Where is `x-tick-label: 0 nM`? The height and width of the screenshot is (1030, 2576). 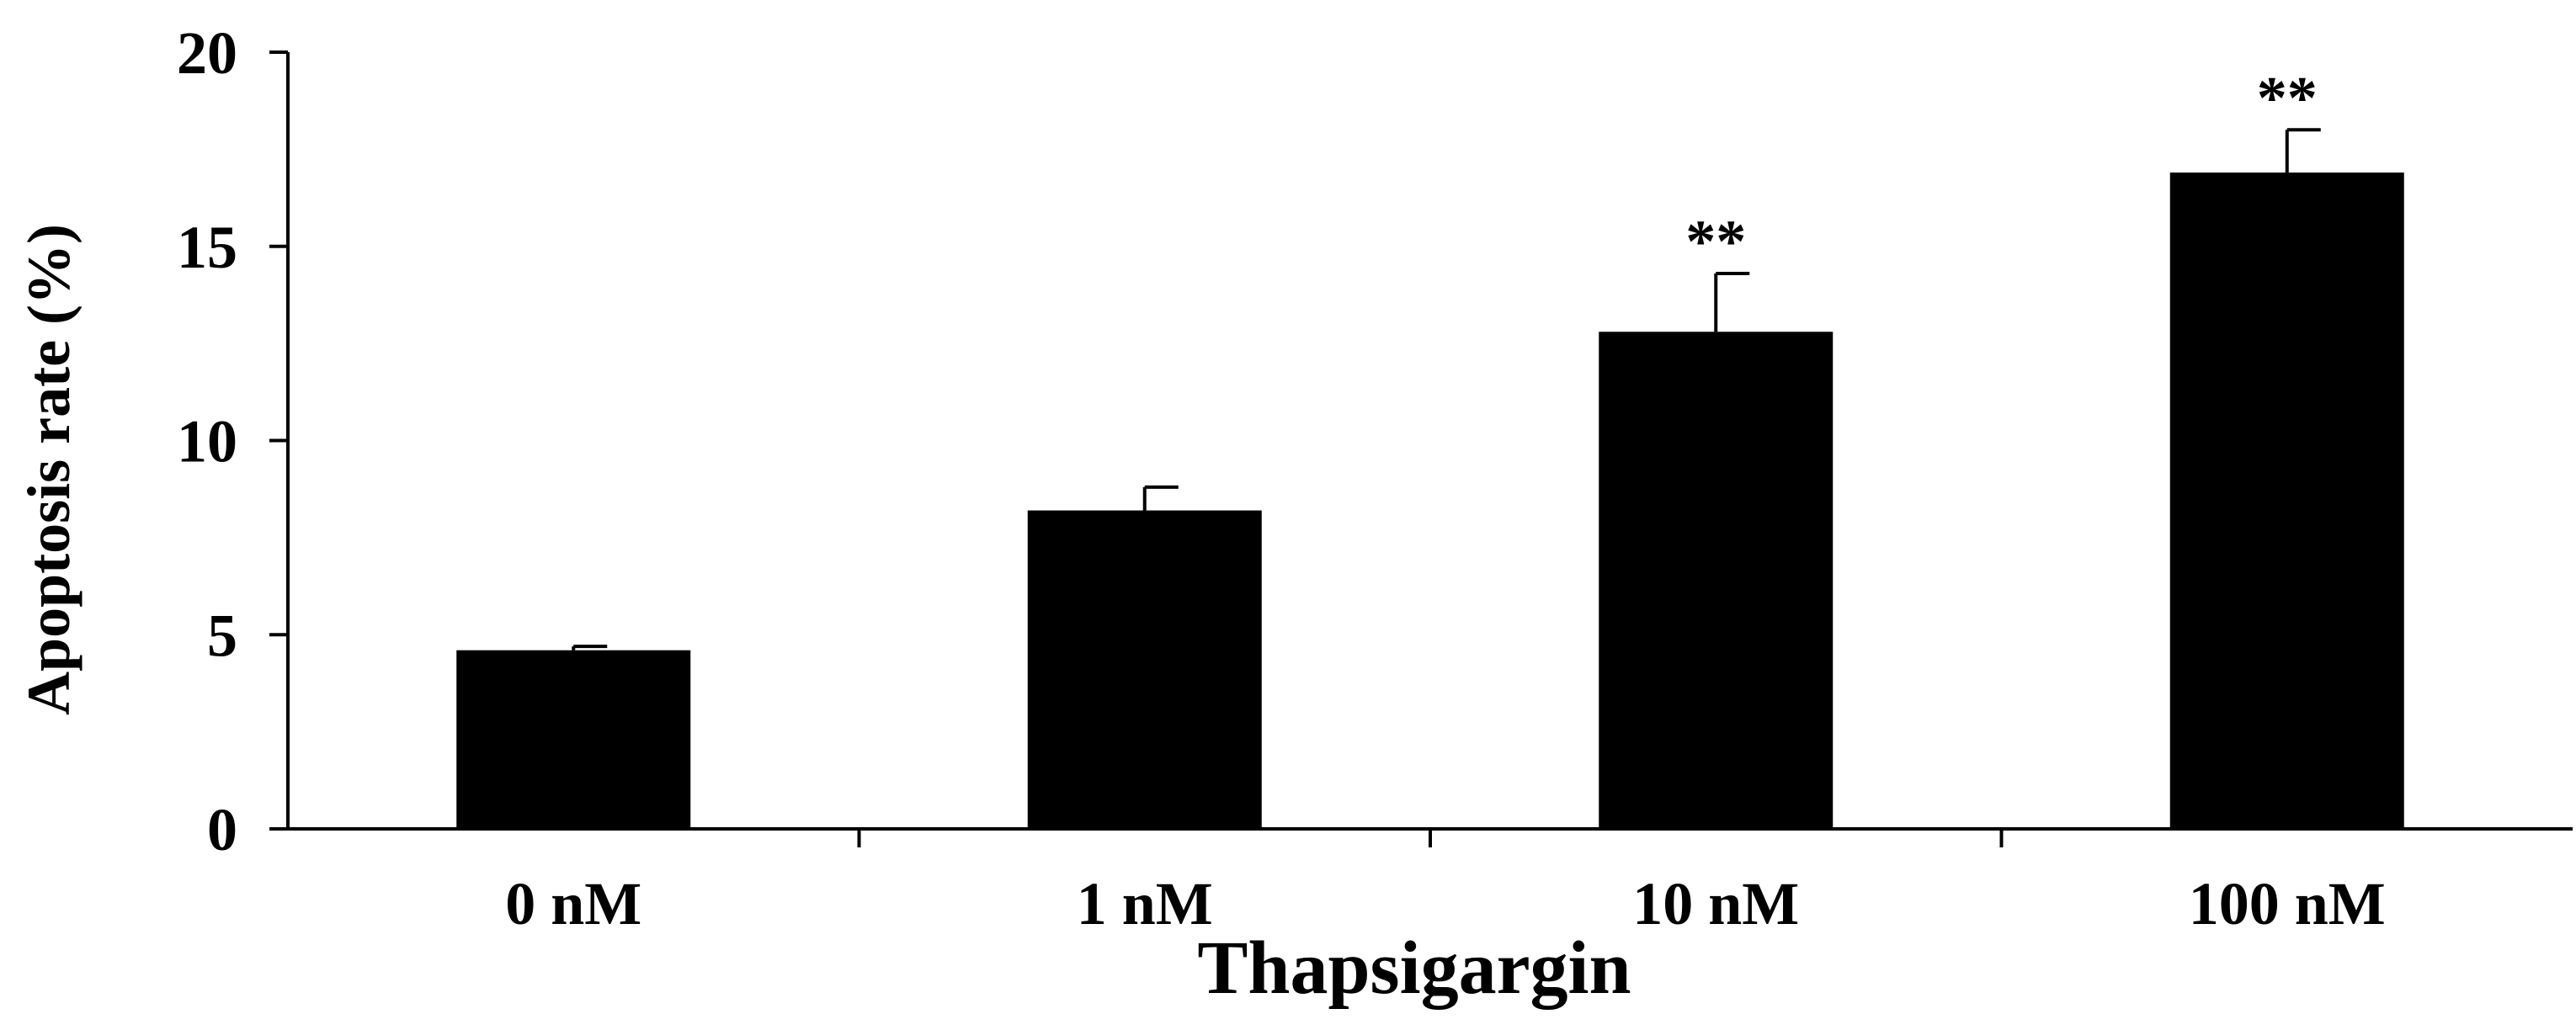 x-tick-label: 0 nM is located at coordinates (573, 903).